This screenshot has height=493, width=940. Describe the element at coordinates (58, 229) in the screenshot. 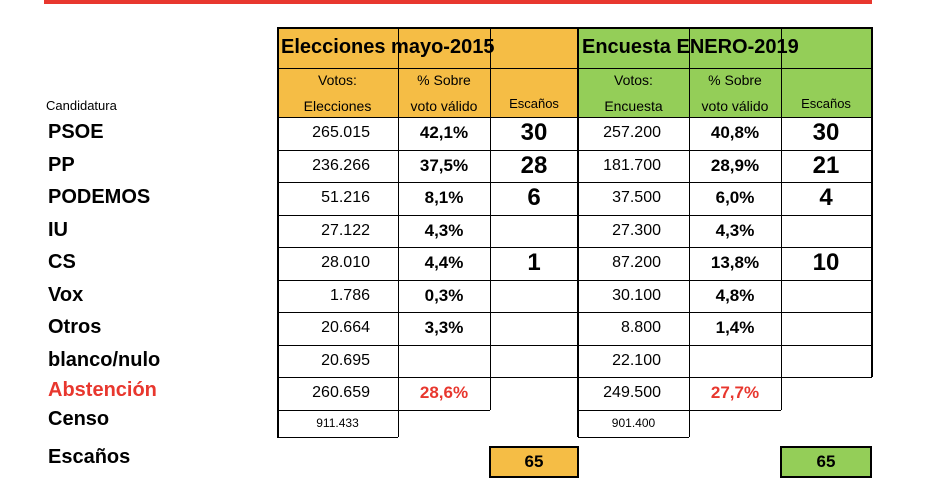

I see `row-label: IU` at that location.